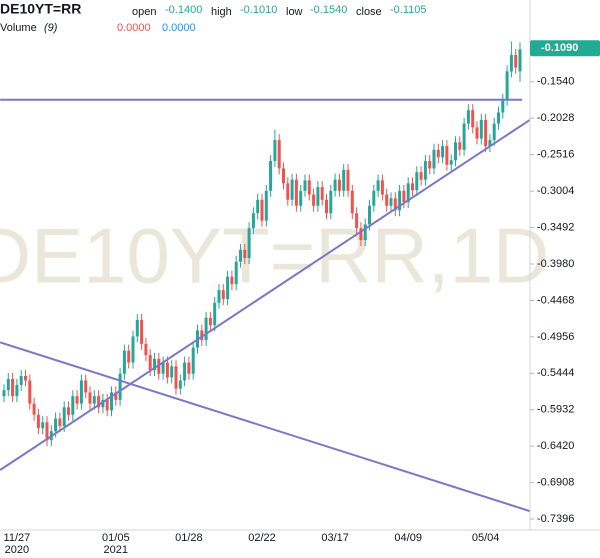  What do you see at coordinates (17, 550) in the screenshot?
I see `x-year-label: 2020` at bounding box center [17, 550].